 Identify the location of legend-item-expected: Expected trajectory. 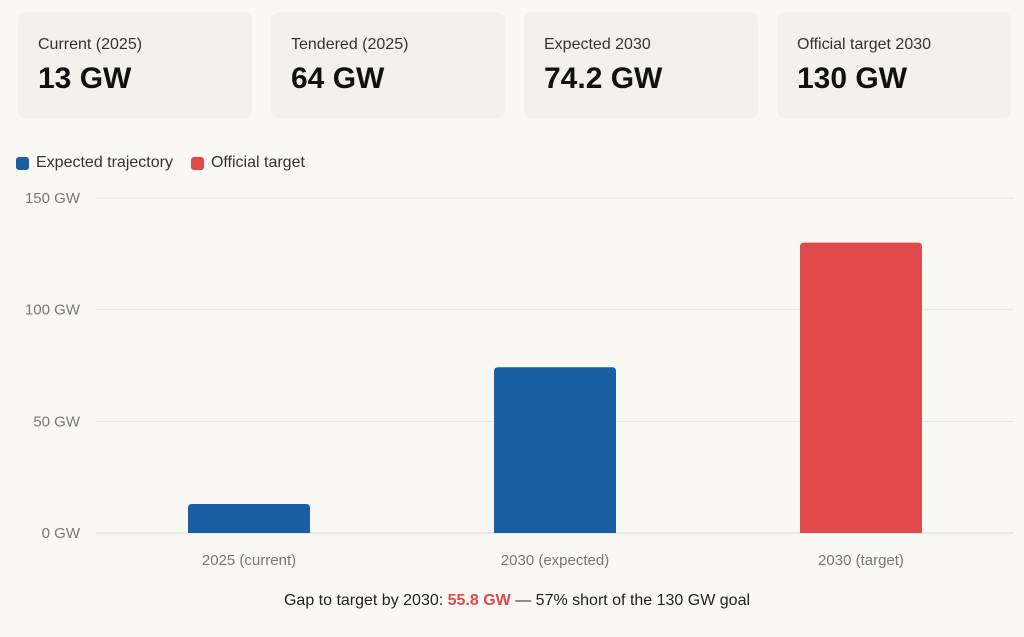
(94, 163).